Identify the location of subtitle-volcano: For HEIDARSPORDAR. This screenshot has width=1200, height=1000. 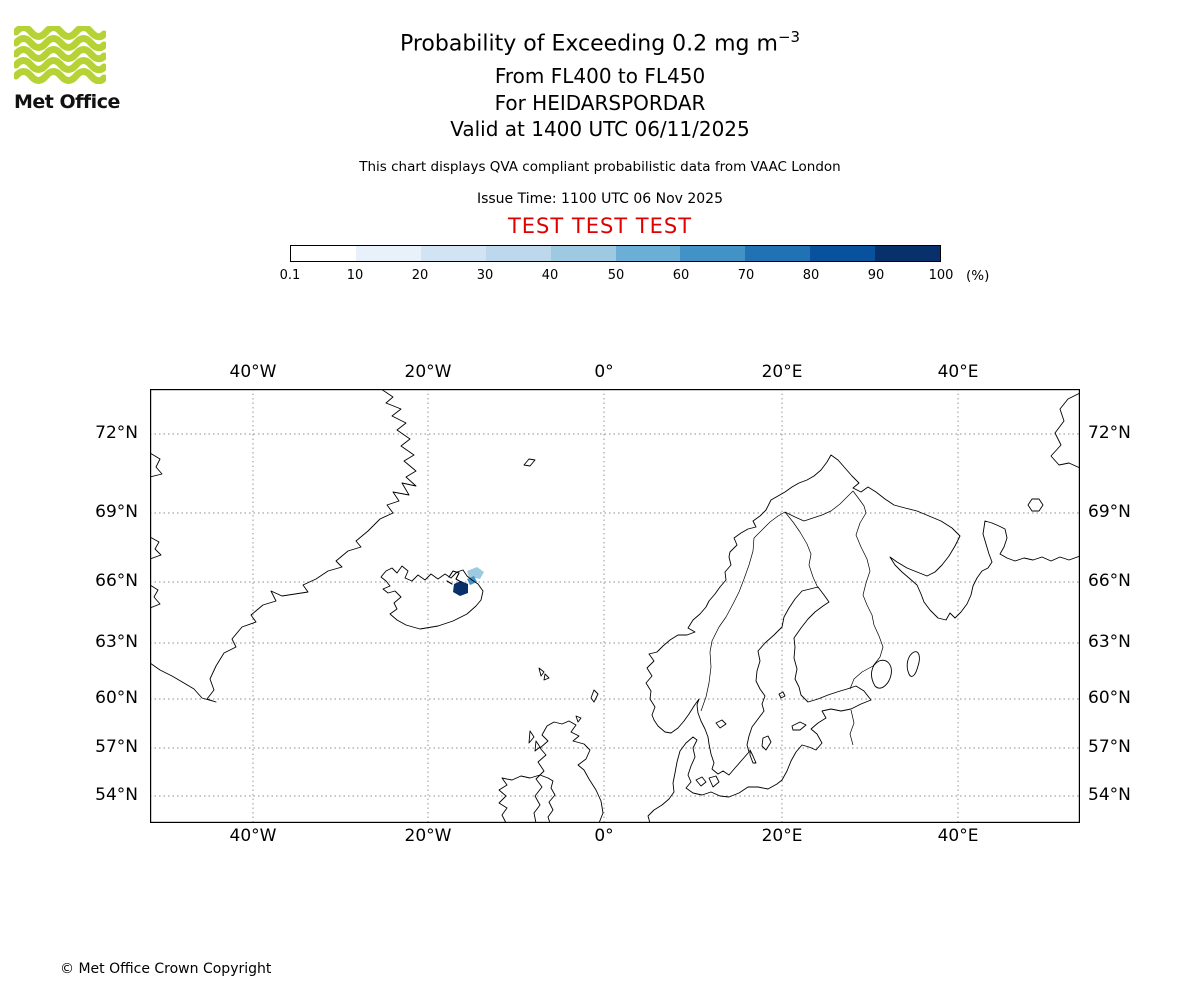
(600, 103).